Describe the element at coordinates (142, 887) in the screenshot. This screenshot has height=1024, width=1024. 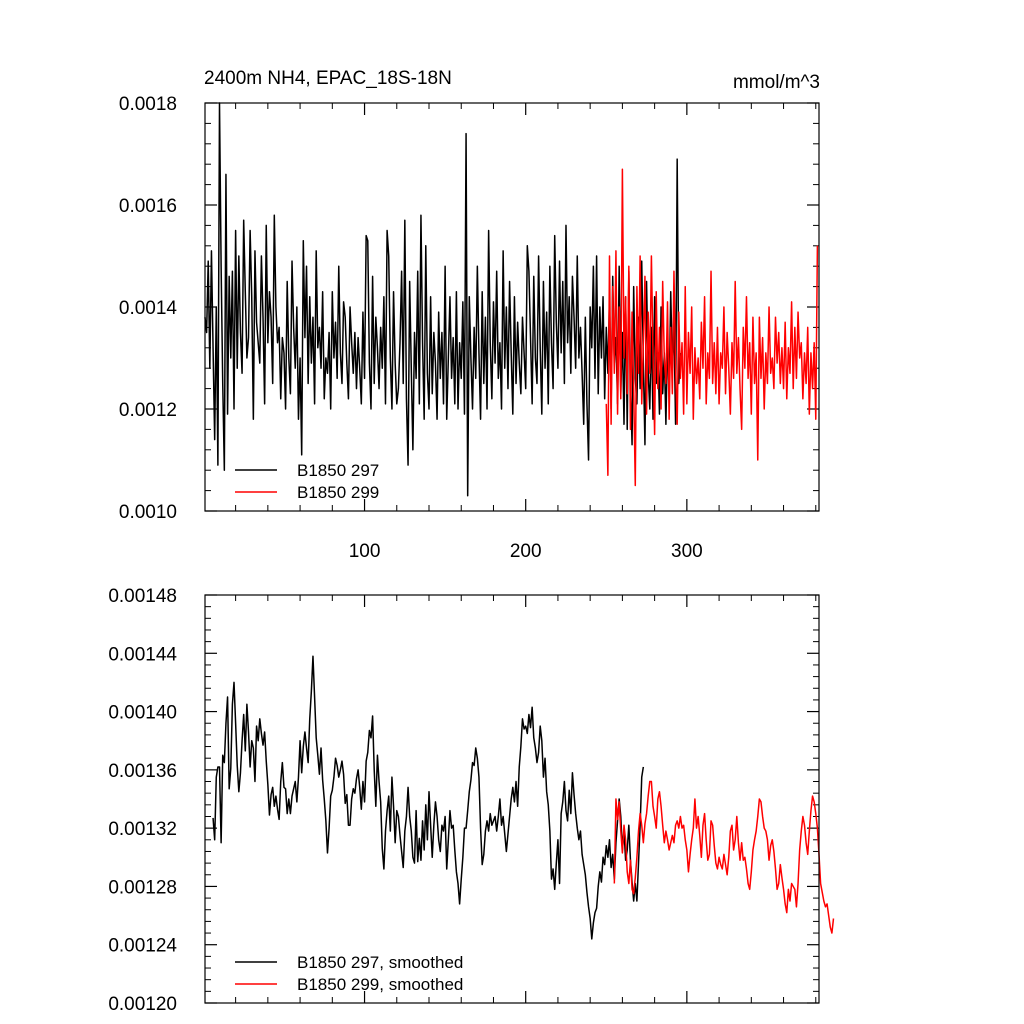
I see `bottom-y-tick-label: 0.00128` at that location.